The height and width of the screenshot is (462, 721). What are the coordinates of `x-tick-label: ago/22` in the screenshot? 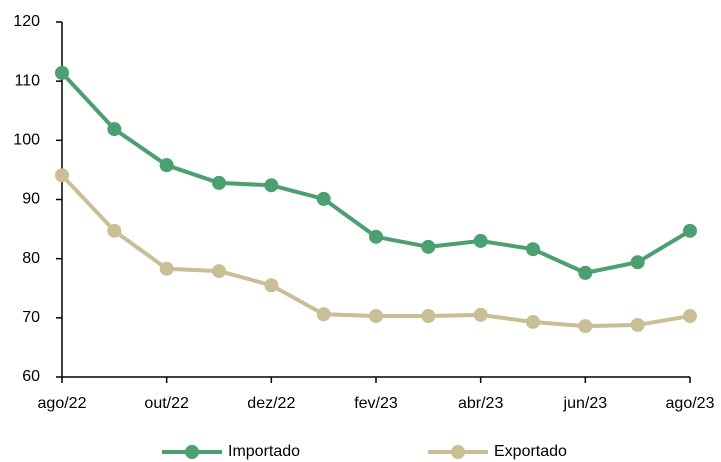 It's located at (62, 403).